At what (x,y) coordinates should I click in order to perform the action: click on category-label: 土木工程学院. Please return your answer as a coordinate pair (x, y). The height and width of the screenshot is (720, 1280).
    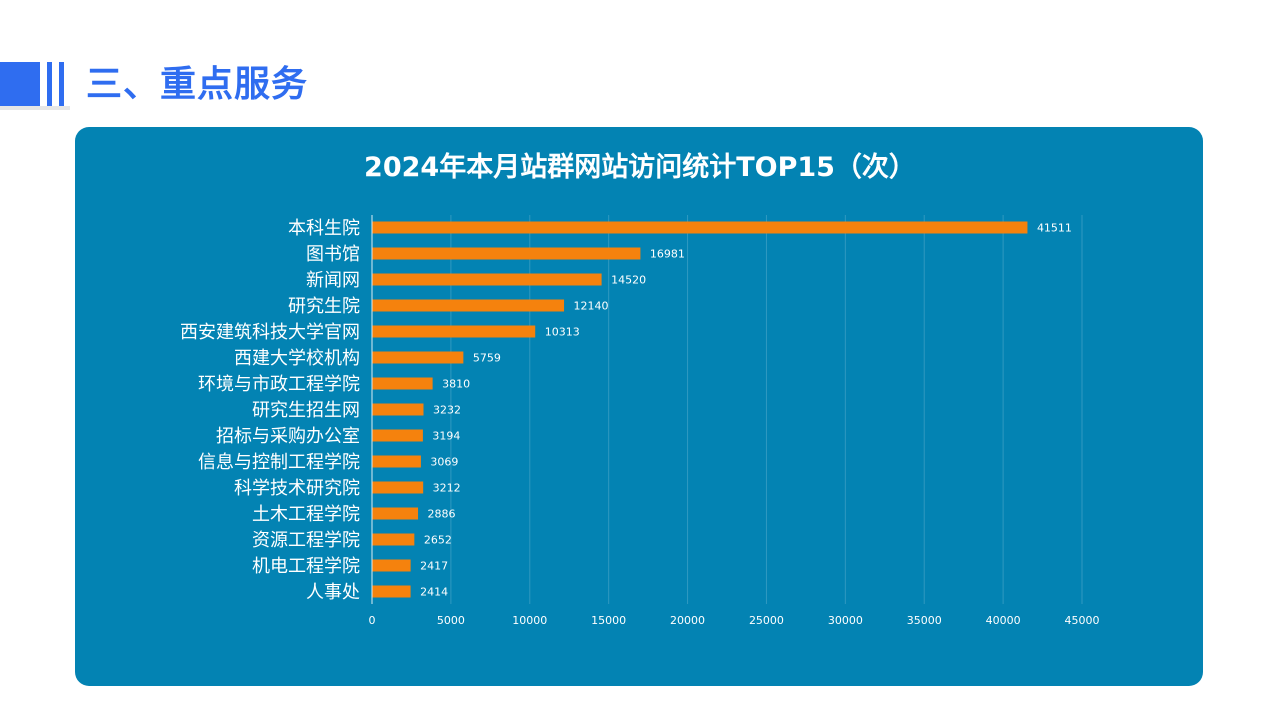
    Looking at the image, I should click on (306, 514).